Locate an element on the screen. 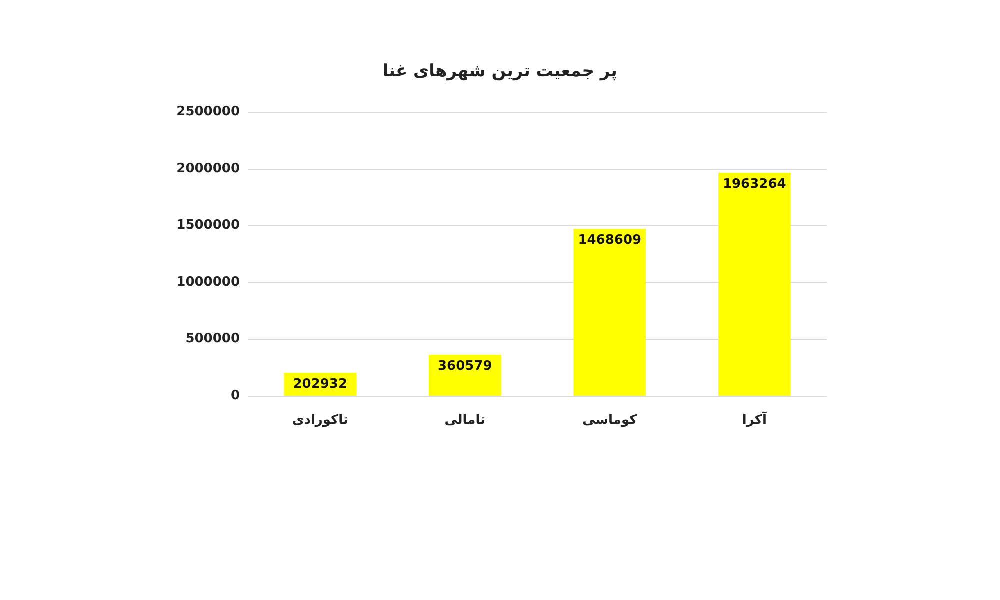 This screenshot has width=1000, height=600. x-tick-label: تامالی is located at coordinates (465, 420).